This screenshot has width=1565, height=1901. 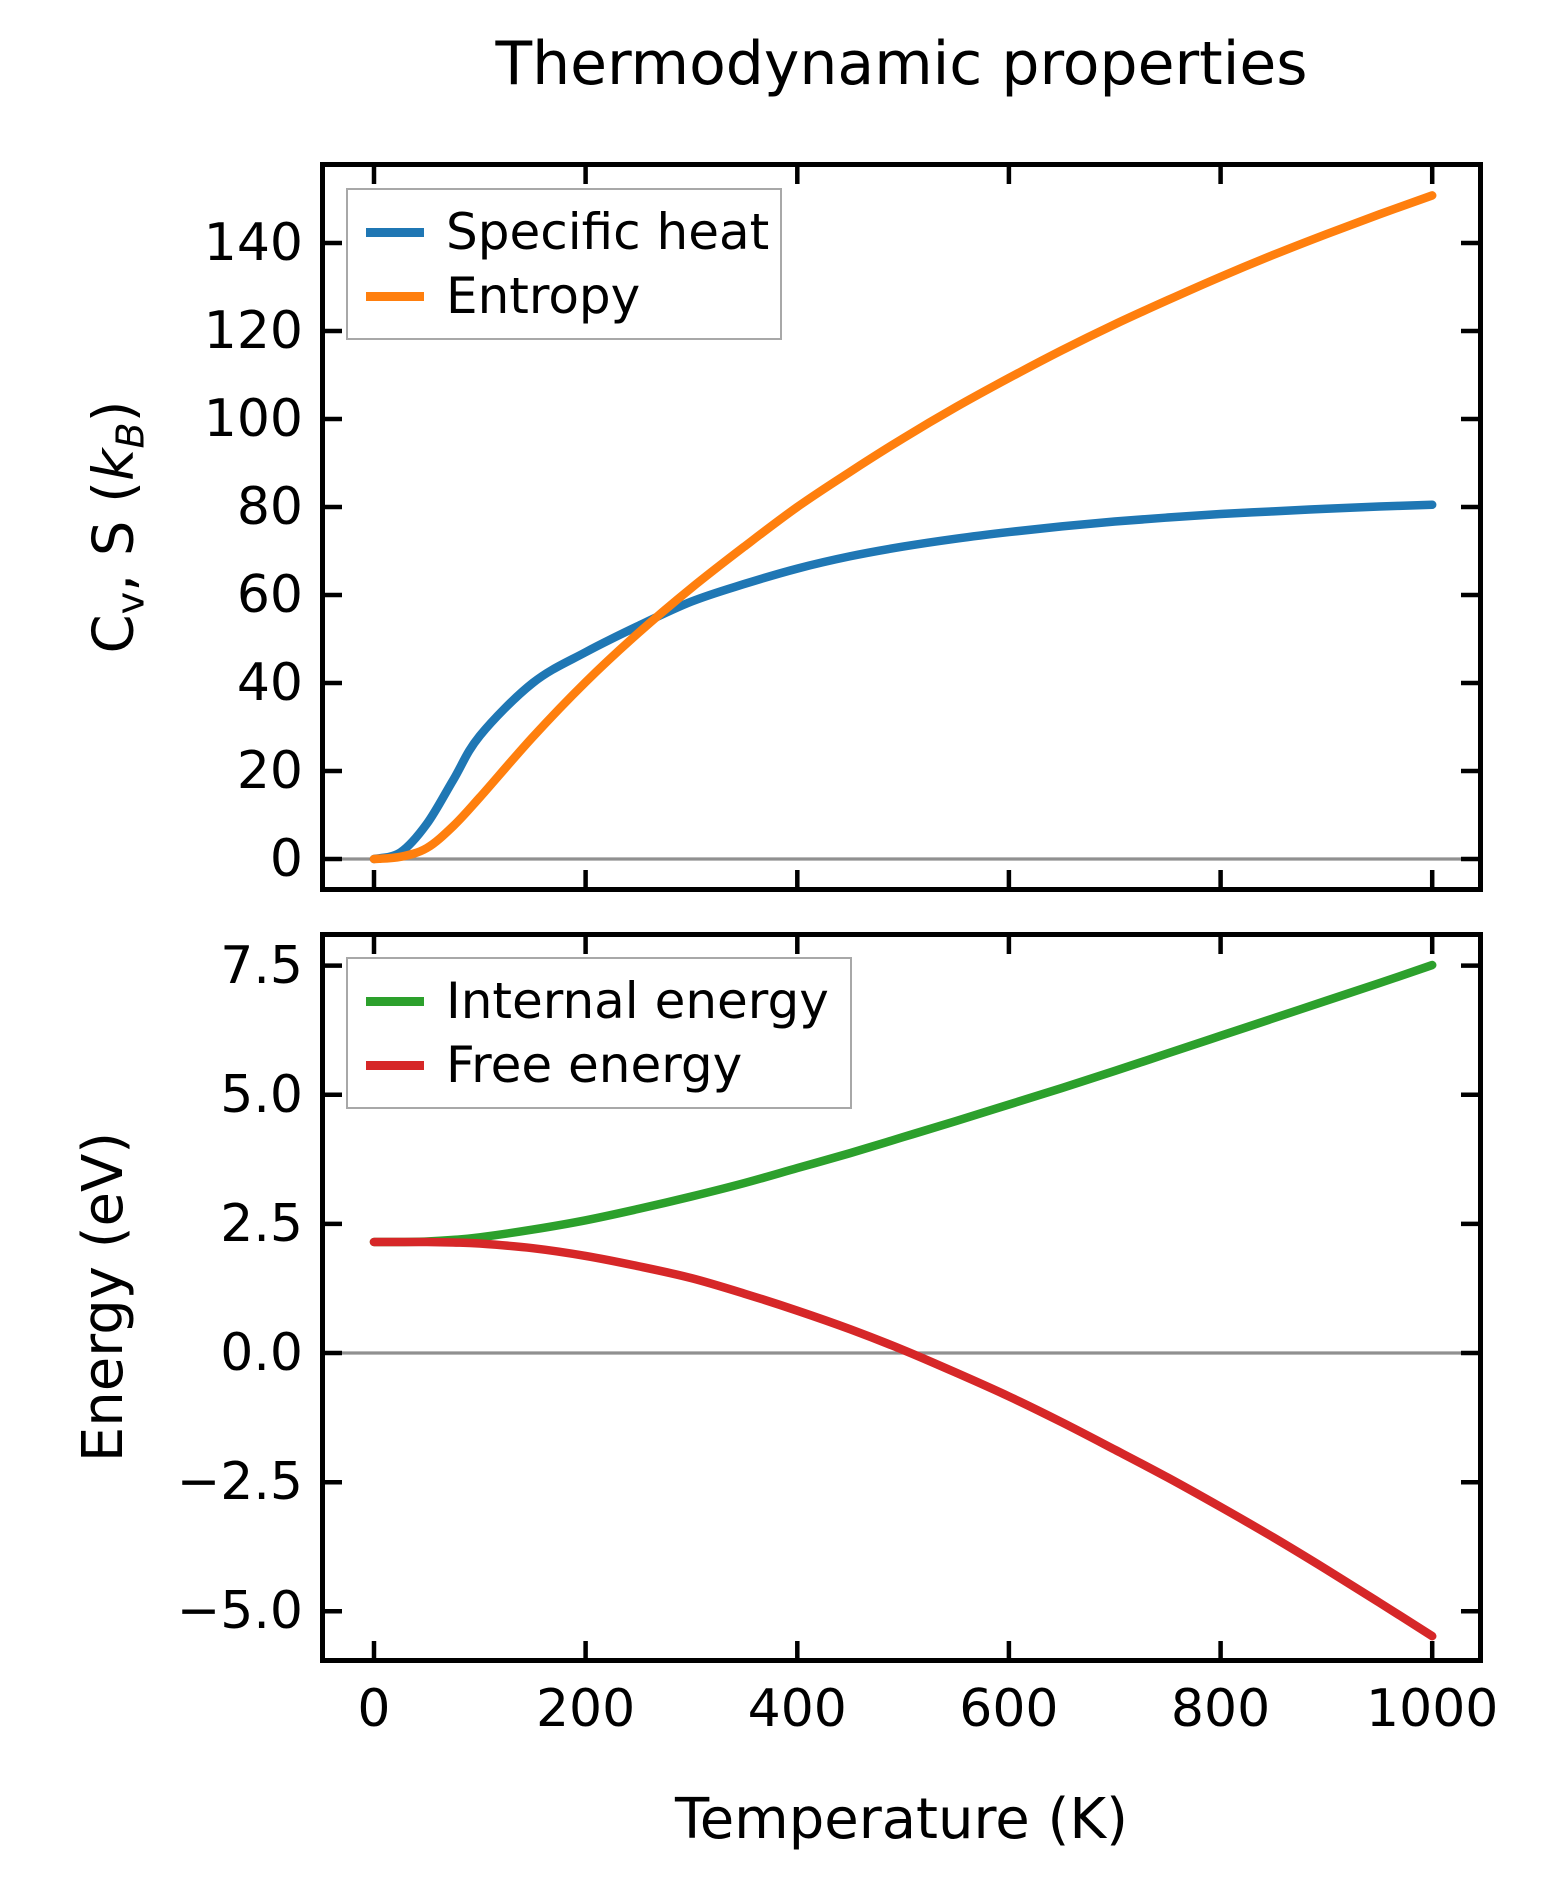 I want to click on legend-bottom: Internal energy Free energy, so click(x=599, y=1033).